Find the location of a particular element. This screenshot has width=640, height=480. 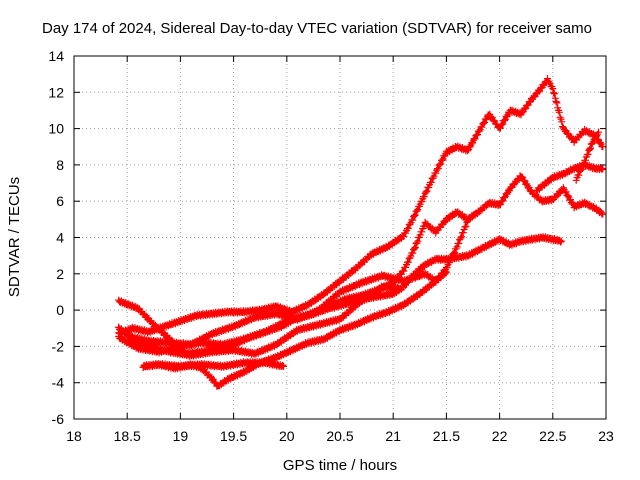

y-tick-label: 12 is located at coordinates (56, 92).